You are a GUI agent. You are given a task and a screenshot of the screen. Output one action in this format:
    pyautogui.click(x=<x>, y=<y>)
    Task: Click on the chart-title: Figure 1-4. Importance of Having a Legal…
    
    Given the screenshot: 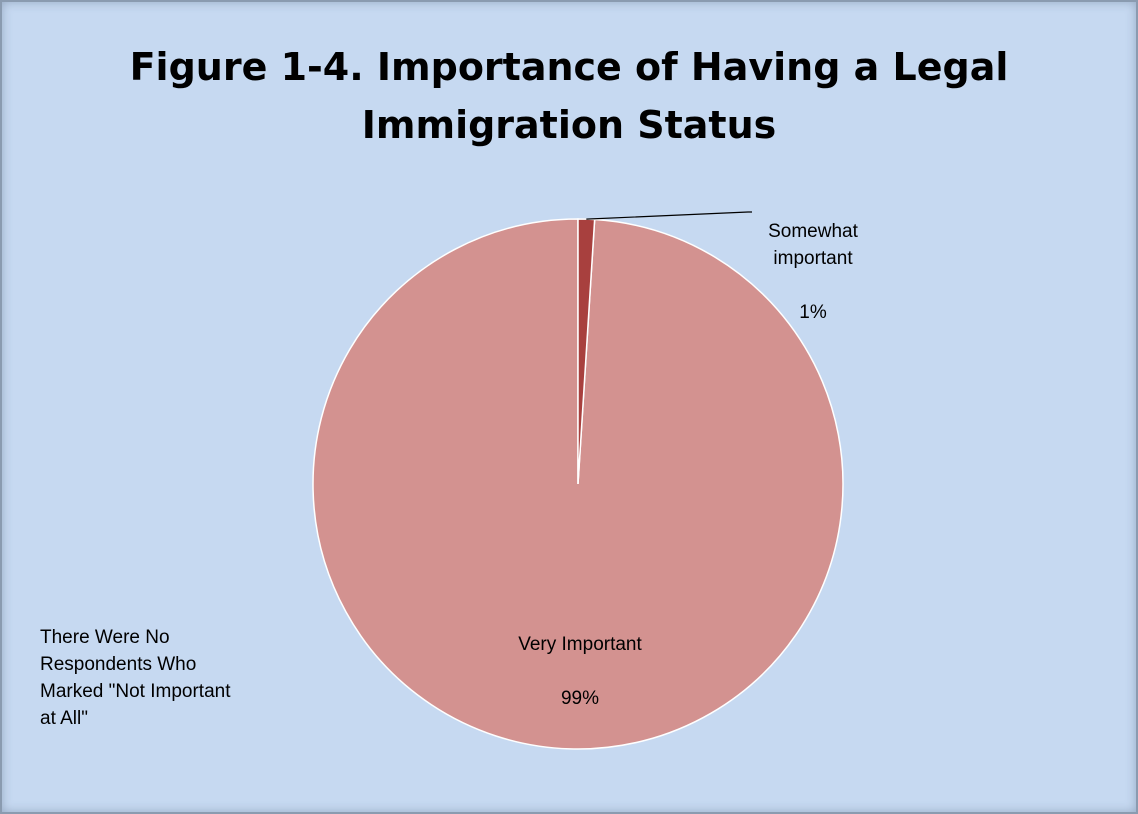 What is the action you would take?
    pyautogui.click(x=569, y=96)
    